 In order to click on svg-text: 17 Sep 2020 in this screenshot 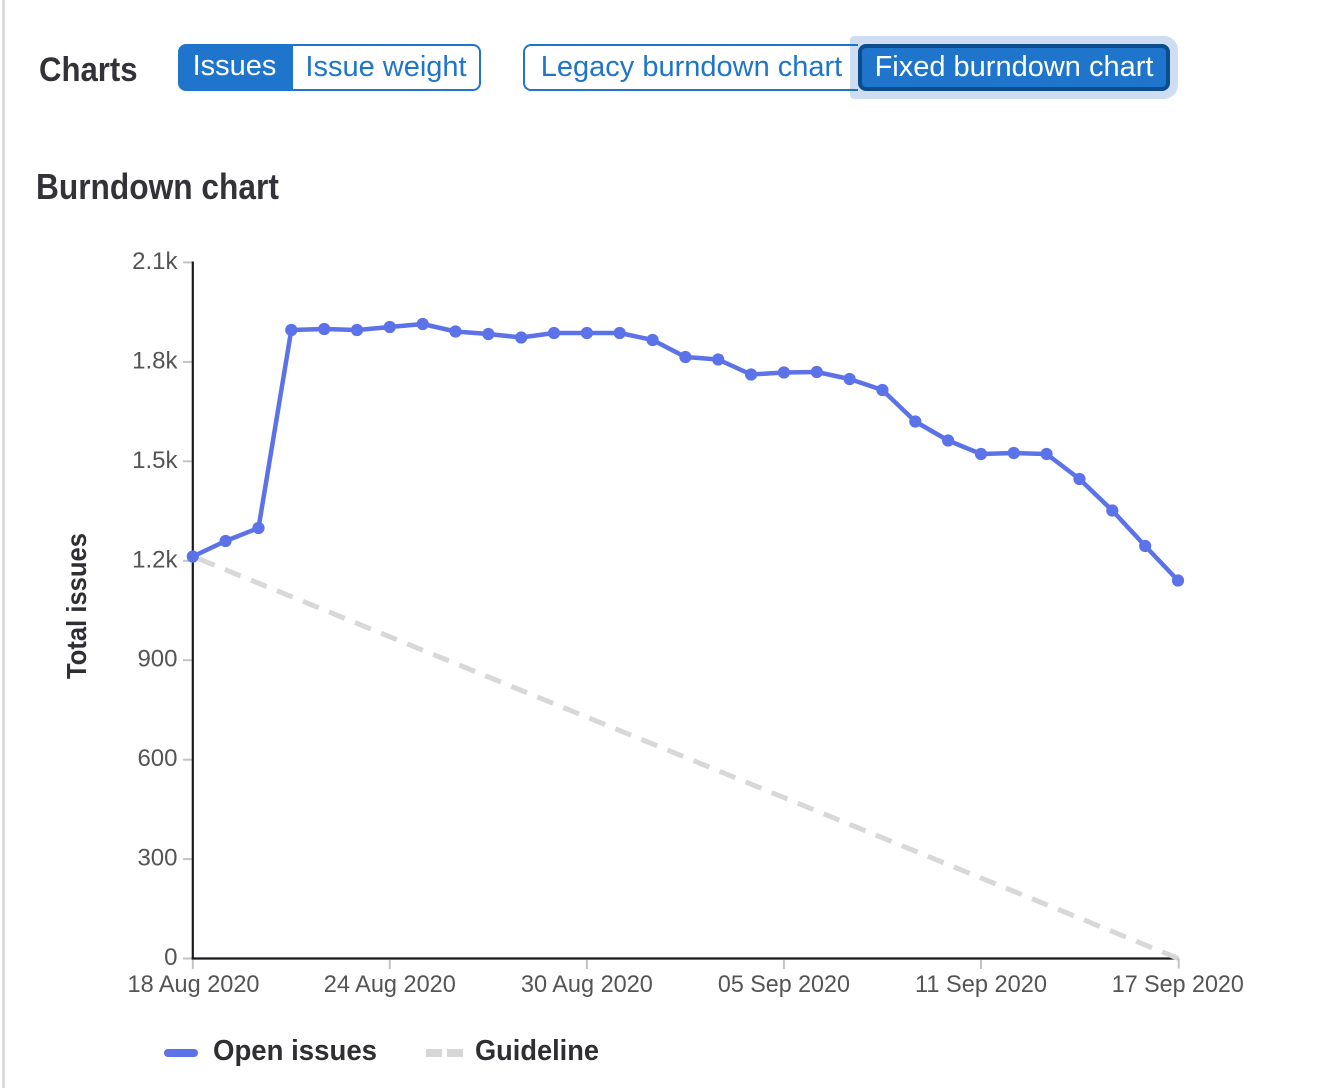, I will do `click(1178, 984)`.